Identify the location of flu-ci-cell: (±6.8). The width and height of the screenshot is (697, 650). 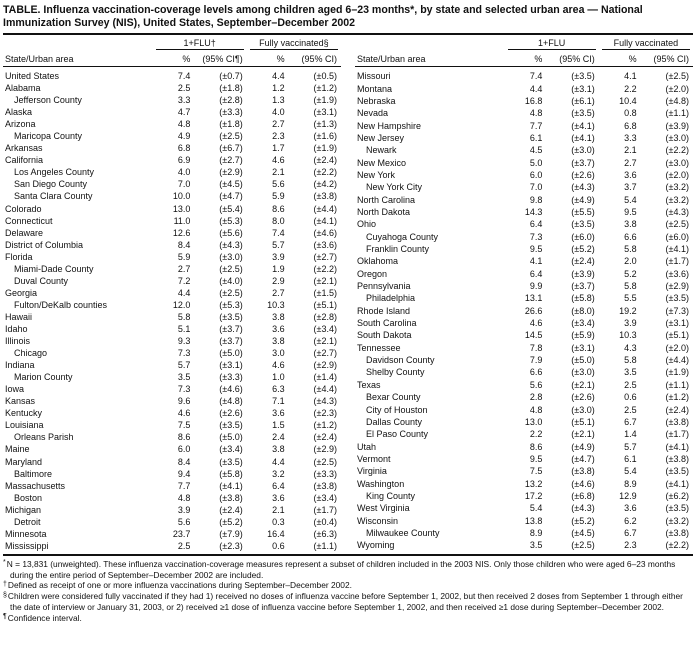
(583, 495).